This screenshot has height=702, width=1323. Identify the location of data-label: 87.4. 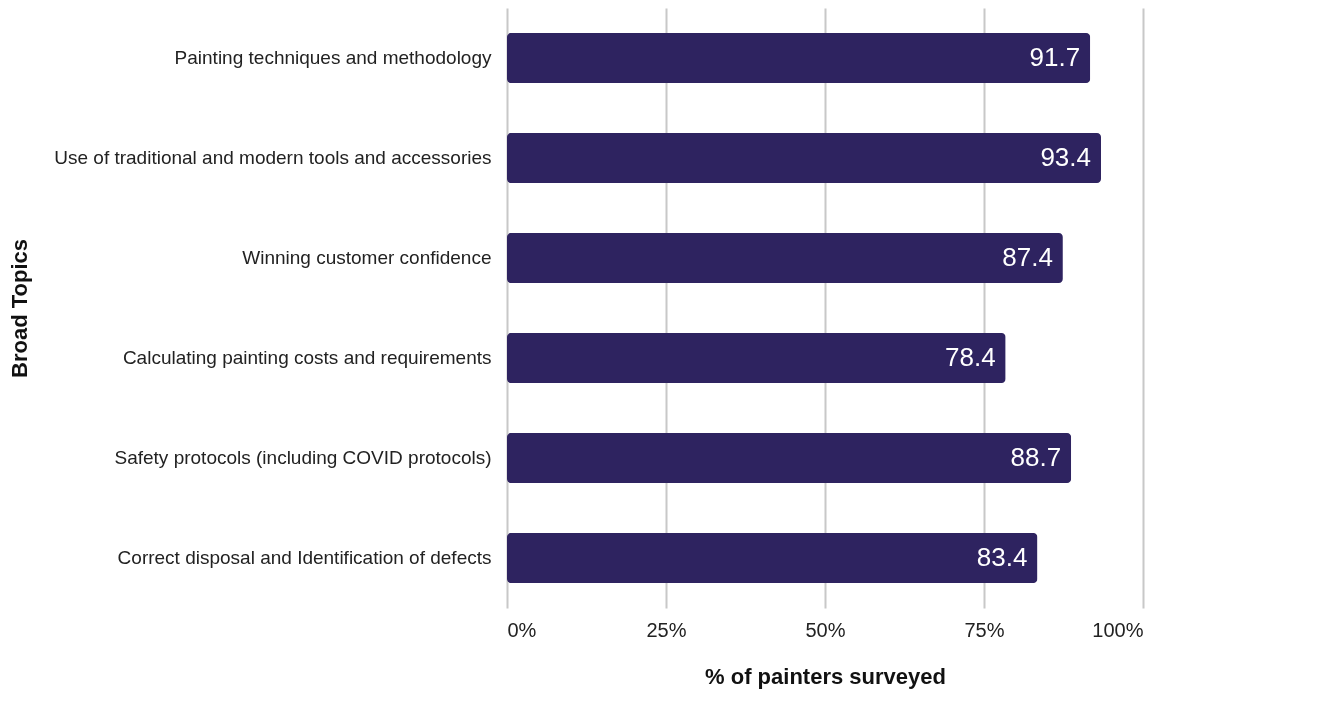
(1027, 257).